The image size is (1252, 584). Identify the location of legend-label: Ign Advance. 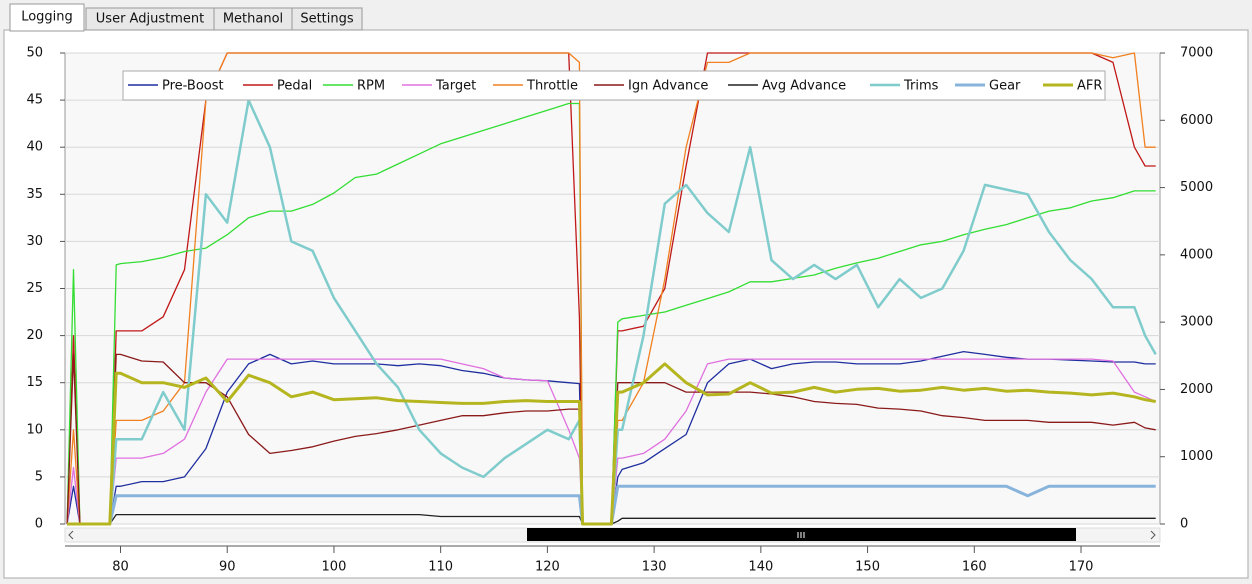
(668, 86).